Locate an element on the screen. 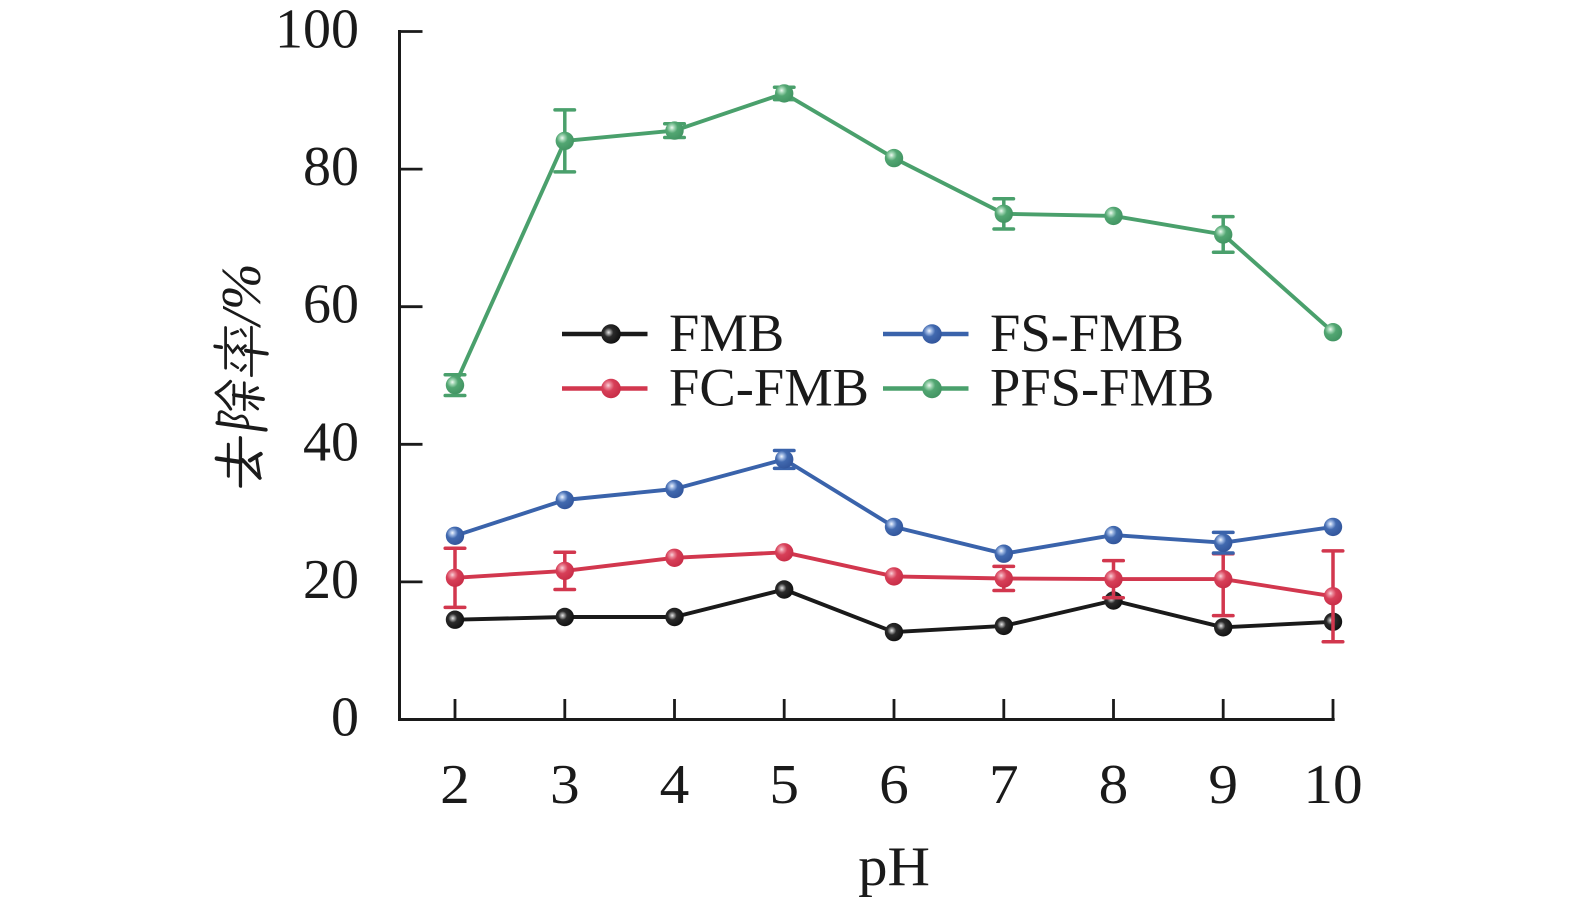 This screenshot has width=1575, height=903. svg-text: 10 is located at coordinates (1332, 784).